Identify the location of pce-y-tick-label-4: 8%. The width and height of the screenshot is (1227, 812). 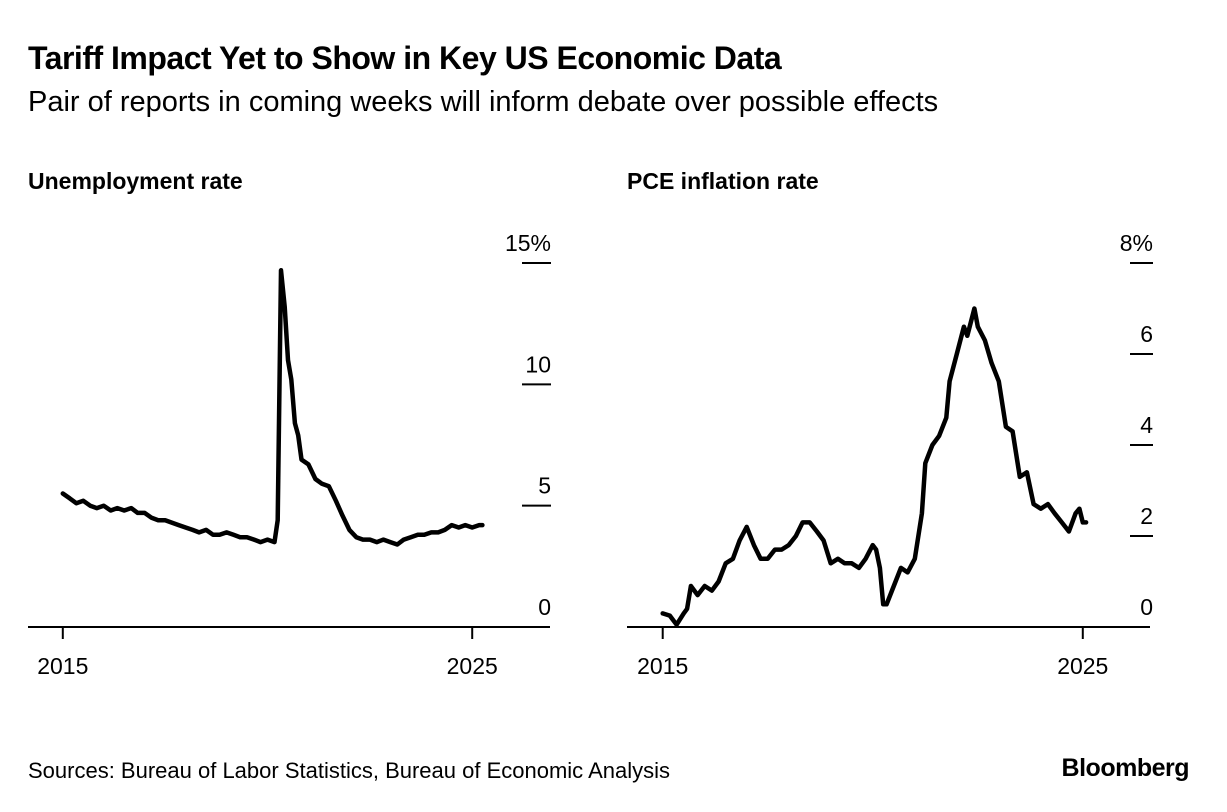
(1136, 243).